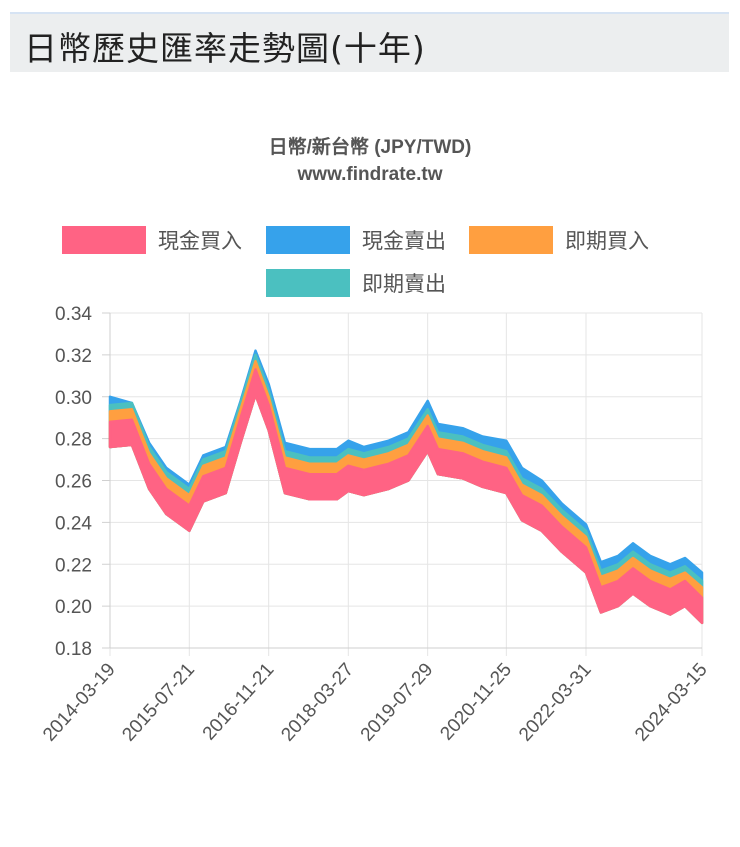 This screenshot has height=847, width=740. Describe the element at coordinates (370, 174) in the screenshot. I see `chart-subtitle: www.findrate.tw` at that location.